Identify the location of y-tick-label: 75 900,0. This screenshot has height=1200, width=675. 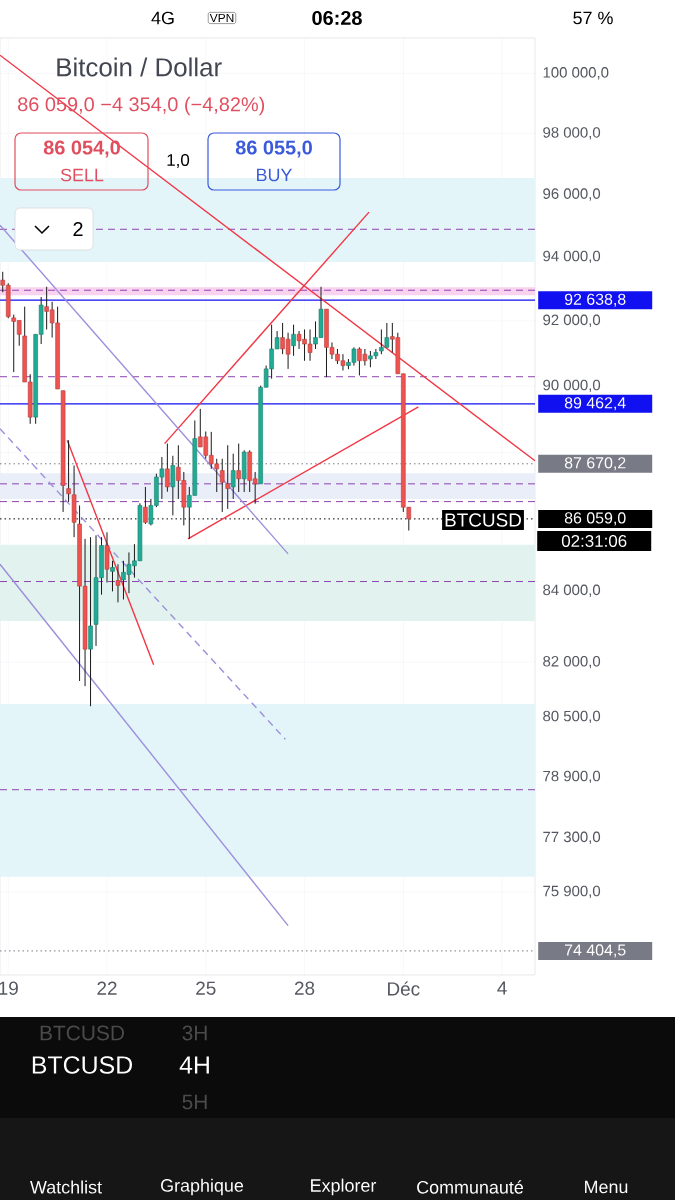
(572, 892).